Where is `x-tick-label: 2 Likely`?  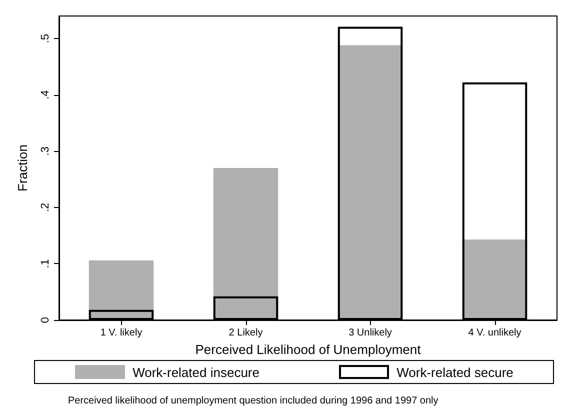
x-tick-label: 2 Likely is located at coordinates (245, 333).